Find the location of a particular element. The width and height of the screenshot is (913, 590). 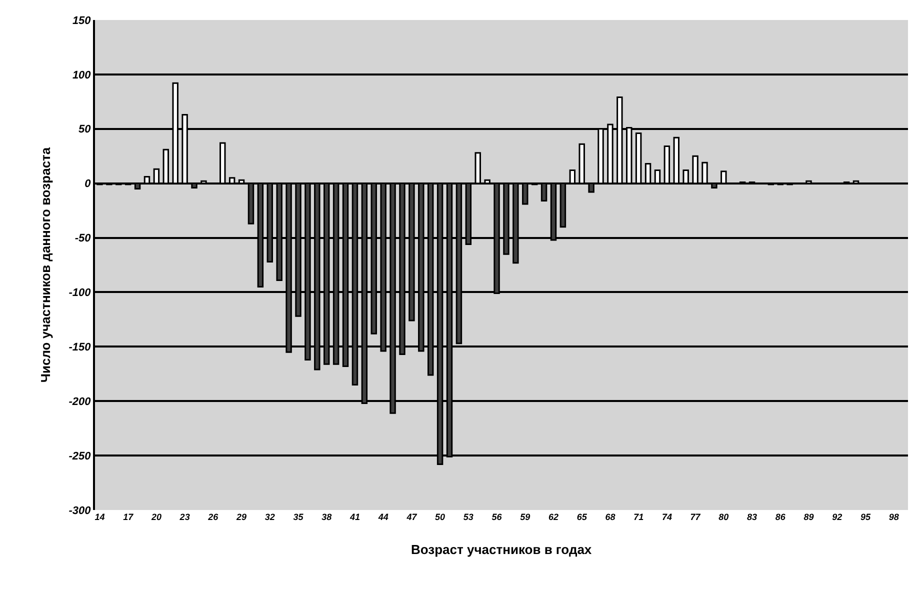

y-tick-label: -150 is located at coordinates (80, 348).